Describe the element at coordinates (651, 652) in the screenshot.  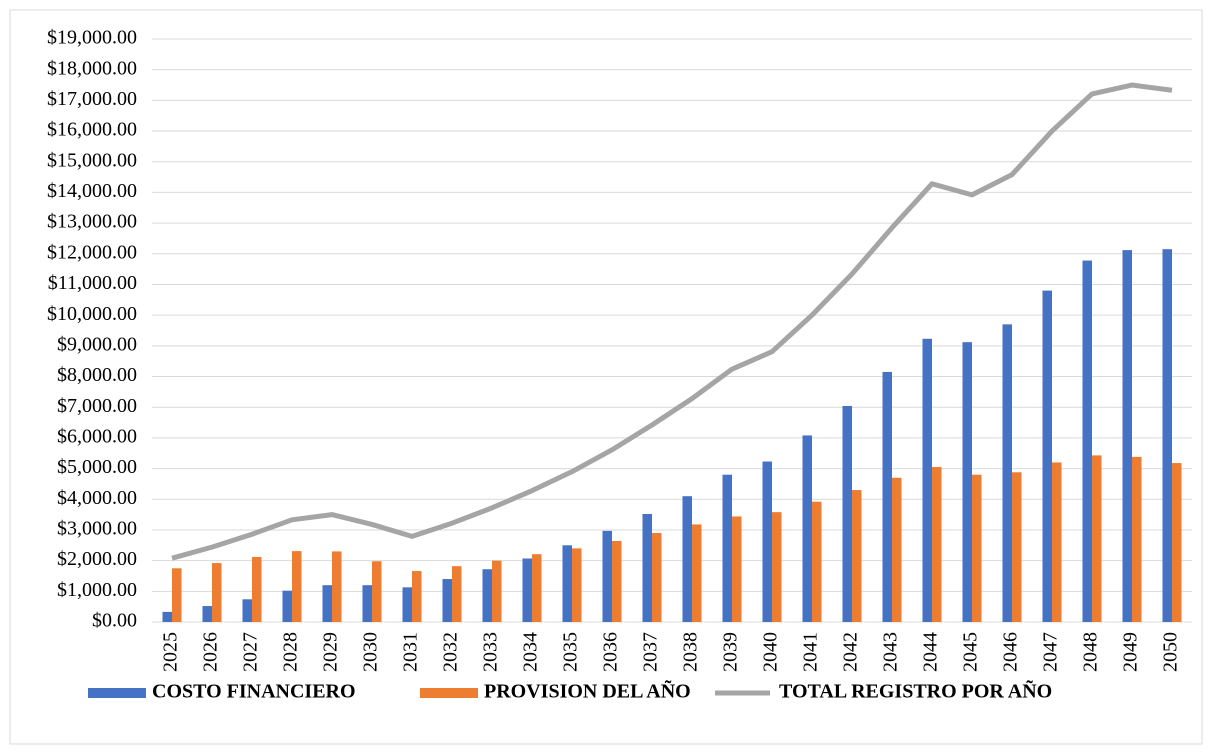
I see `x-tick-label: 2037` at that location.